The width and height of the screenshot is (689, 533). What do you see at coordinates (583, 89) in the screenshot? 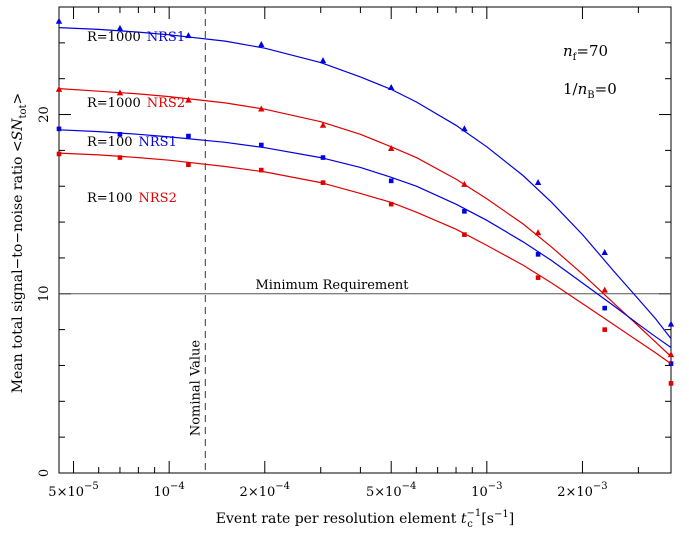
I see `nb-symbol: n` at bounding box center [583, 89].